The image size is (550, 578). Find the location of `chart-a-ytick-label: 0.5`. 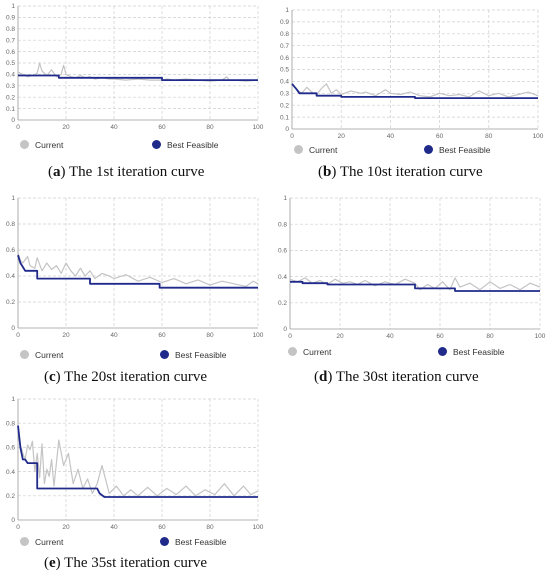

chart-a-ytick-label: 0.5 is located at coordinates (10, 63).